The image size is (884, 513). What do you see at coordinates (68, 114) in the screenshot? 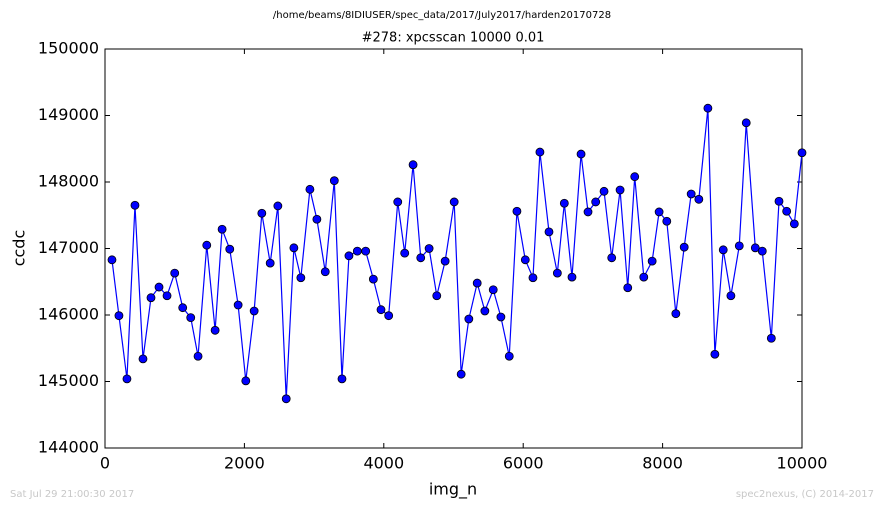
I see `y-tick-label: 149000` at bounding box center [68, 114].